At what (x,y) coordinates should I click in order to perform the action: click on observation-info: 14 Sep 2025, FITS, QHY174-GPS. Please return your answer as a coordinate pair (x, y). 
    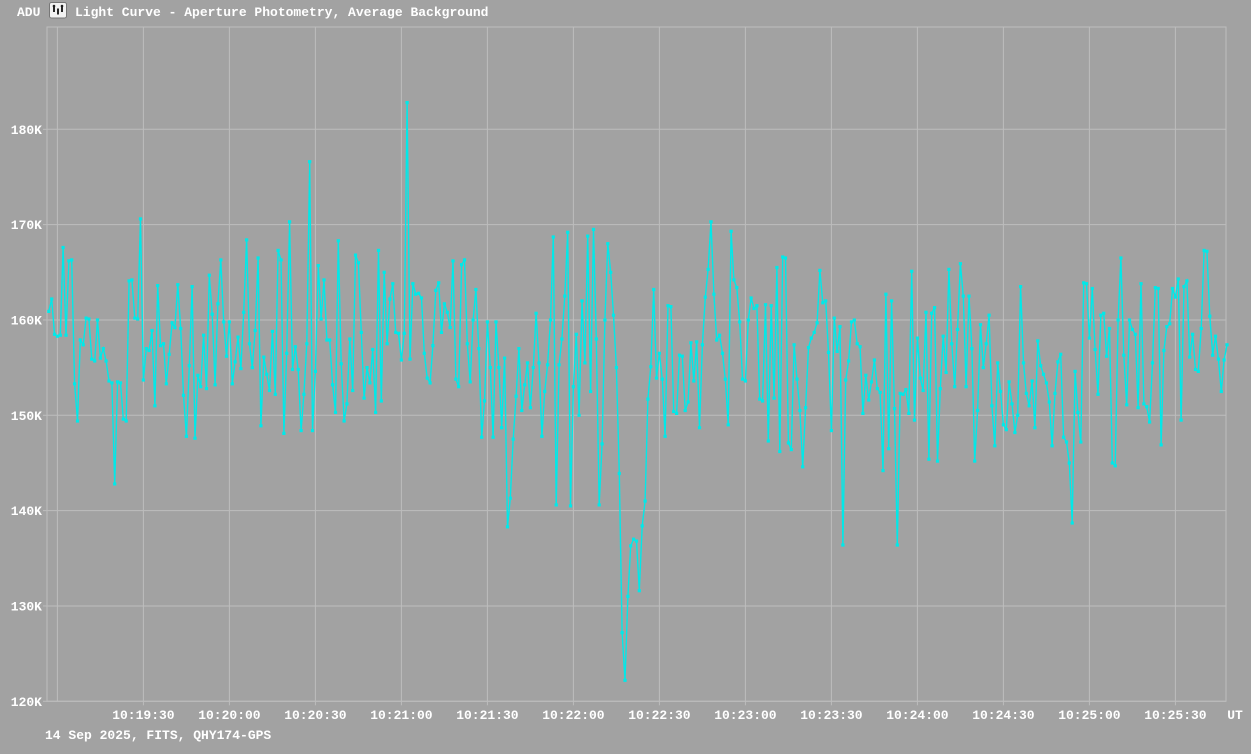
    Looking at the image, I should click on (158, 735).